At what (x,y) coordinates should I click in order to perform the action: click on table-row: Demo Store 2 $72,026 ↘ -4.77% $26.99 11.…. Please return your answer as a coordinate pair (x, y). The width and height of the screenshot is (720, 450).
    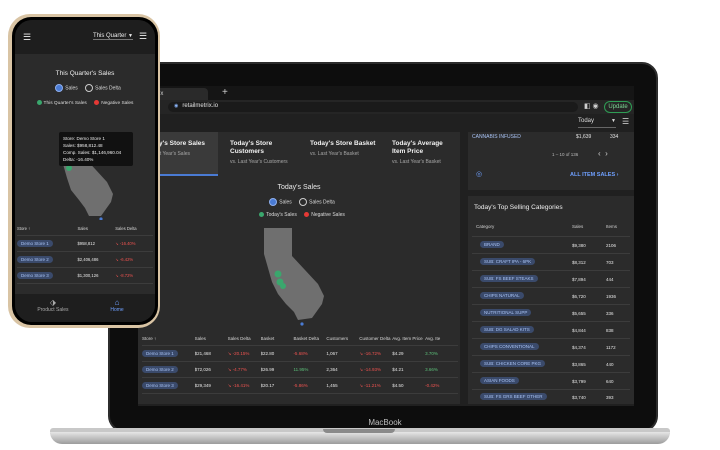
    Looking at the image, I should click on (300, 370).